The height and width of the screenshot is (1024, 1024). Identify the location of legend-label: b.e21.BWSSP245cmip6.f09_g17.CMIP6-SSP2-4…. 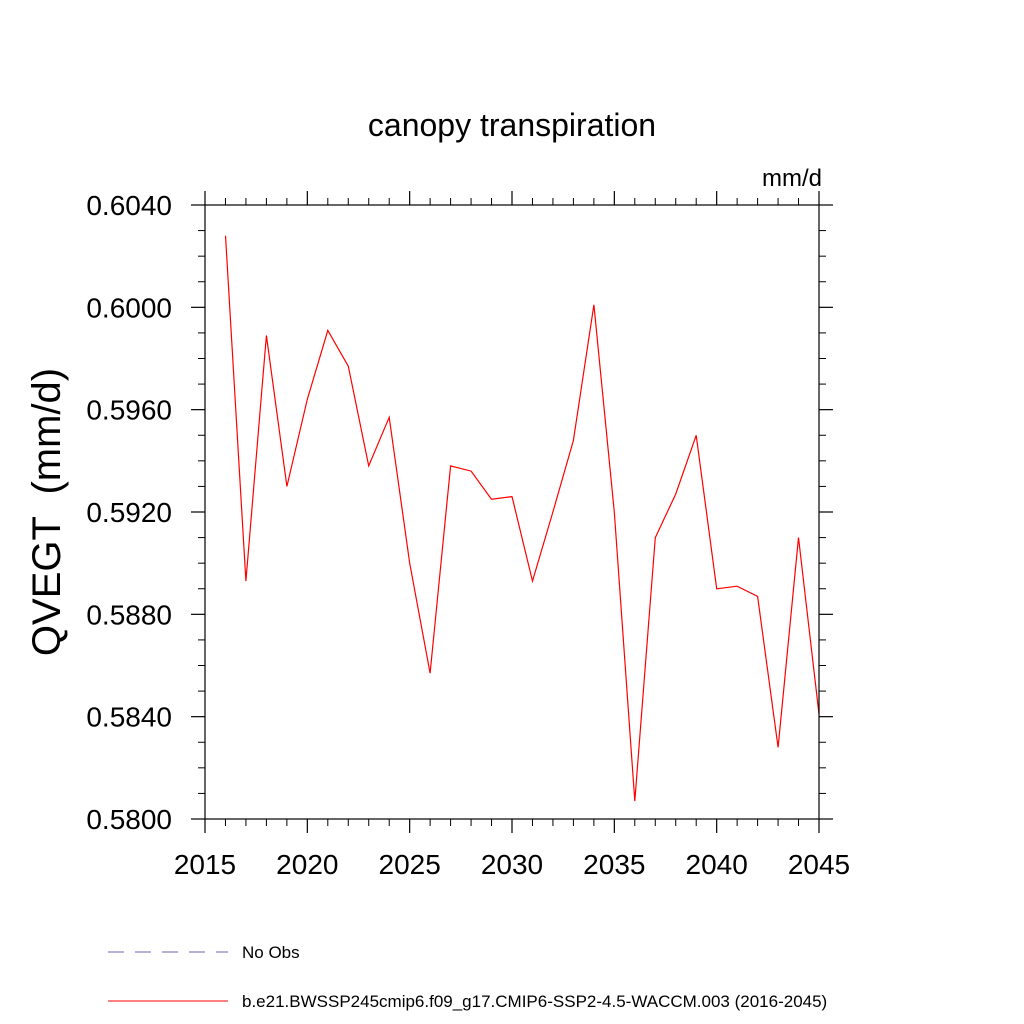
(534, 1001).